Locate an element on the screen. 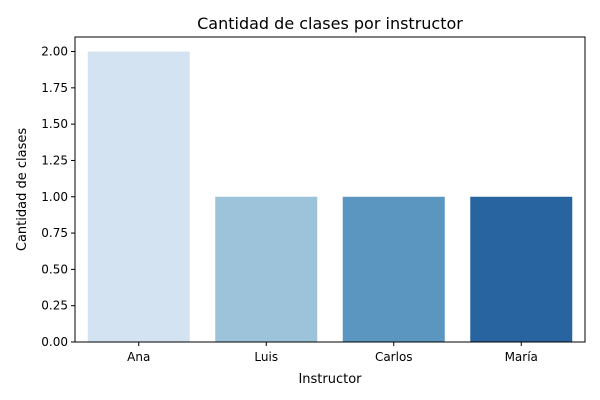 This screenshot has height=400, width=600. y-tick-label: 0.00 is located at coordinates (54, 342).